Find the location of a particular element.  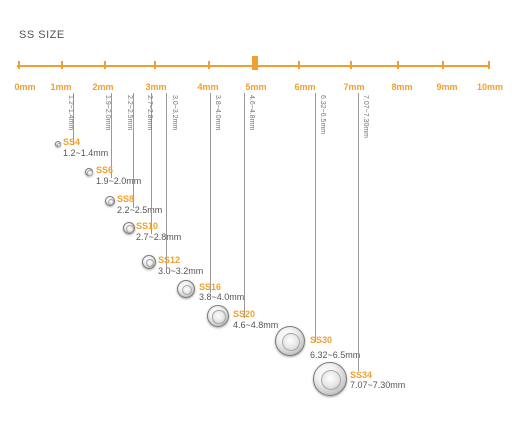

ss4-vertical-size: 1.2~1.4mm is located at coordinates (70, 113).